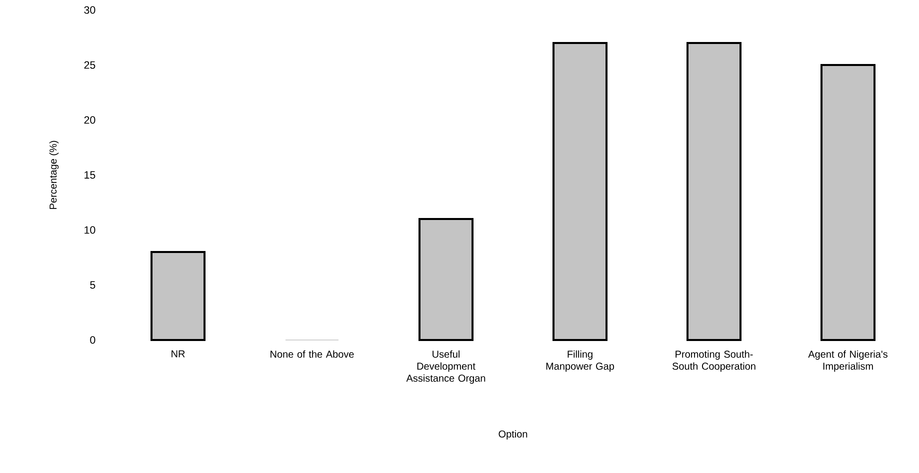  Describe the element at coordinates (312, 354) in the screenshot. I see `x-tick-label: None of the Above` at that location.